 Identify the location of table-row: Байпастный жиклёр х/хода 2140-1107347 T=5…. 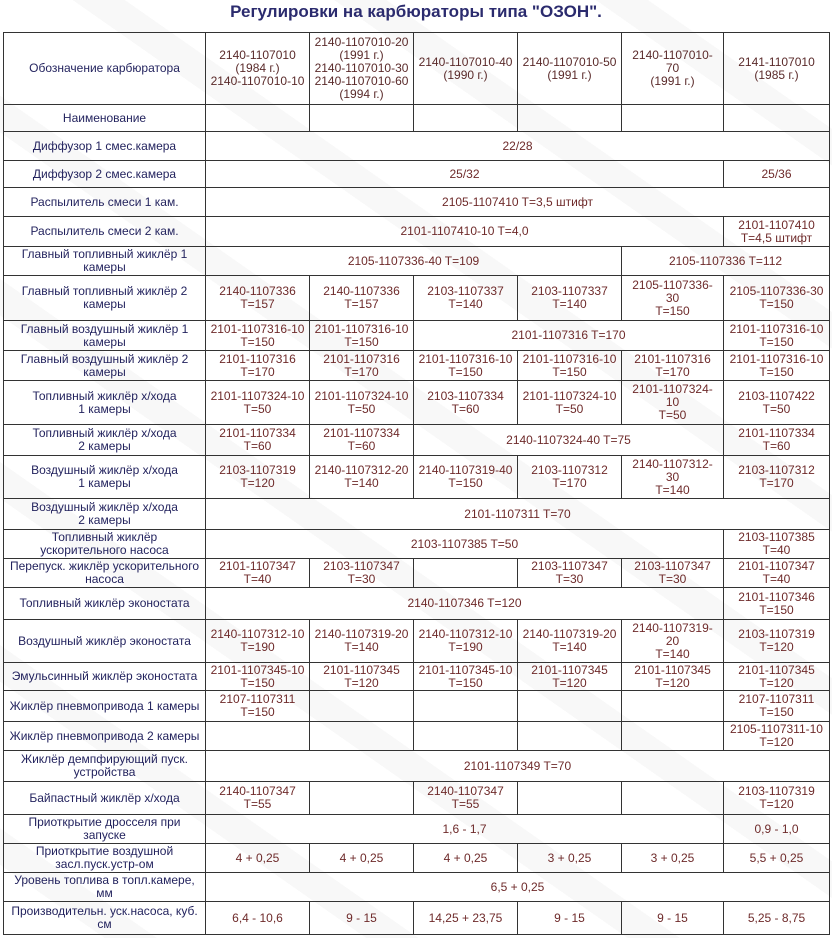
(416, 798).